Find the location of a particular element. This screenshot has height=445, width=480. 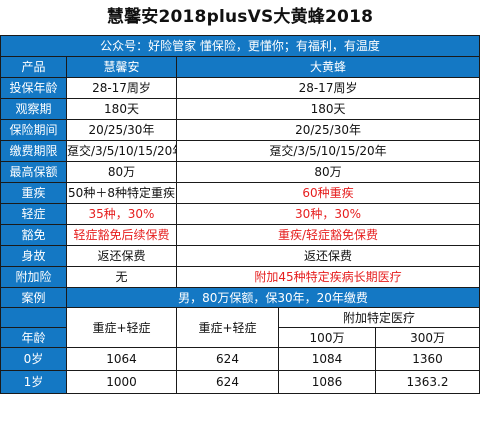

cell-b: 趸交/3/5/10/15/20年 is located at coordinates (327, 151).